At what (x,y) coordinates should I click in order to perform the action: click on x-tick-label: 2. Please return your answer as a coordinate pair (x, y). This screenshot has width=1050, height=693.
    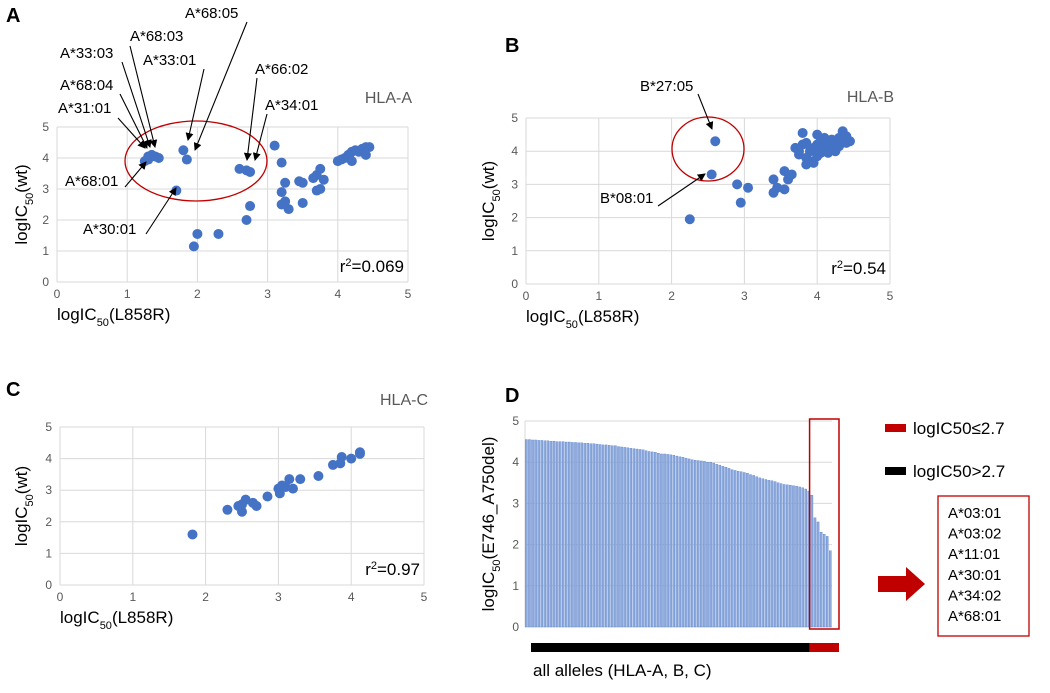
    Looking at the image, I should click on (197, 294).